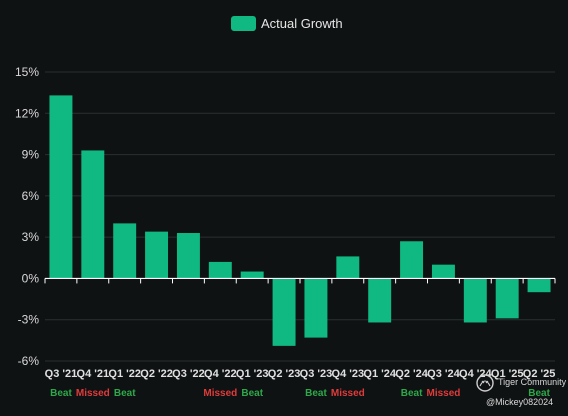 Image resolution: width=568 pixels, height=416 pixels. I want to click on legend: Actual Growth, so click(287, 23).